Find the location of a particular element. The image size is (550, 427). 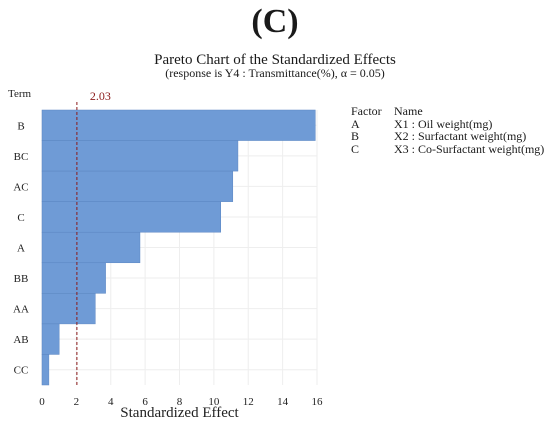

x-tick-label: 10 is located at coordinates (214, 402).